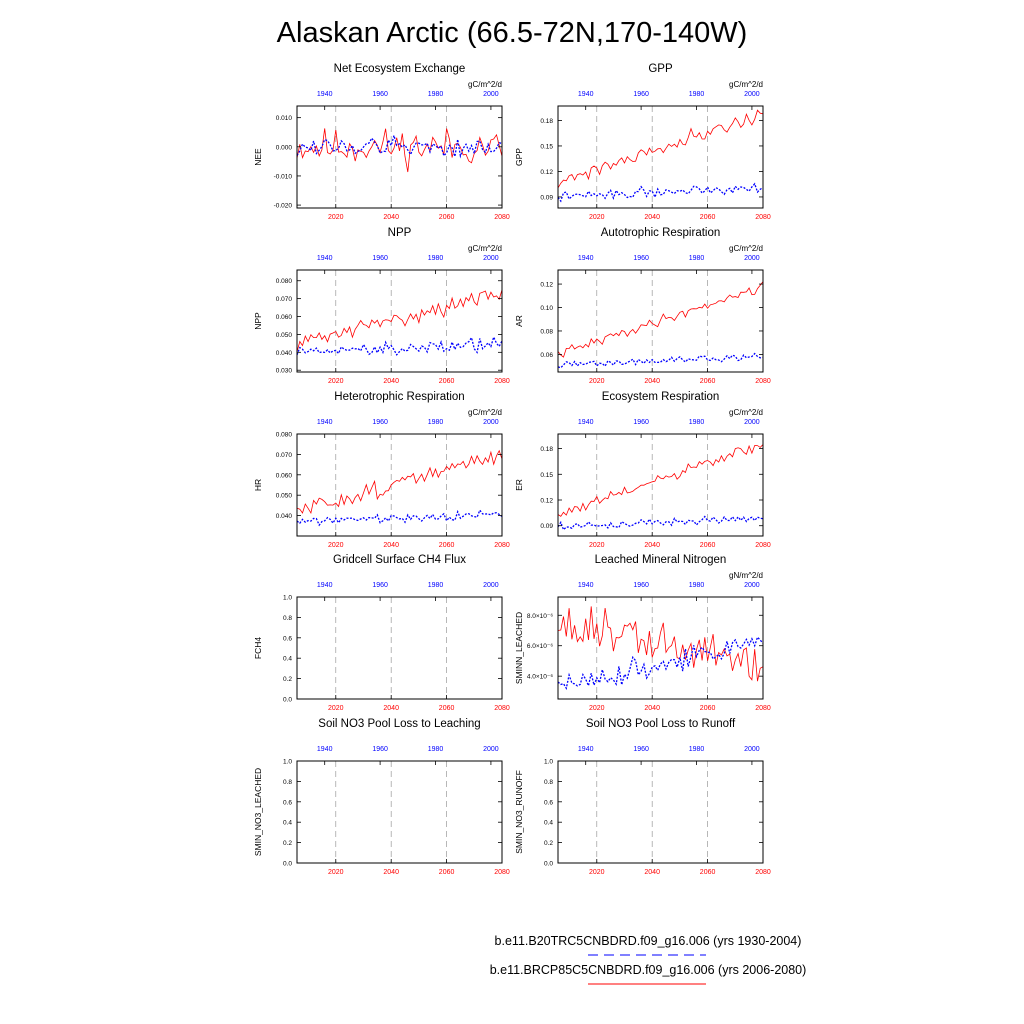 Image resolution: width=1024 pixels, height=1024 pixels. I want to click on y-tick-label: 0.4, so click(287, 823).